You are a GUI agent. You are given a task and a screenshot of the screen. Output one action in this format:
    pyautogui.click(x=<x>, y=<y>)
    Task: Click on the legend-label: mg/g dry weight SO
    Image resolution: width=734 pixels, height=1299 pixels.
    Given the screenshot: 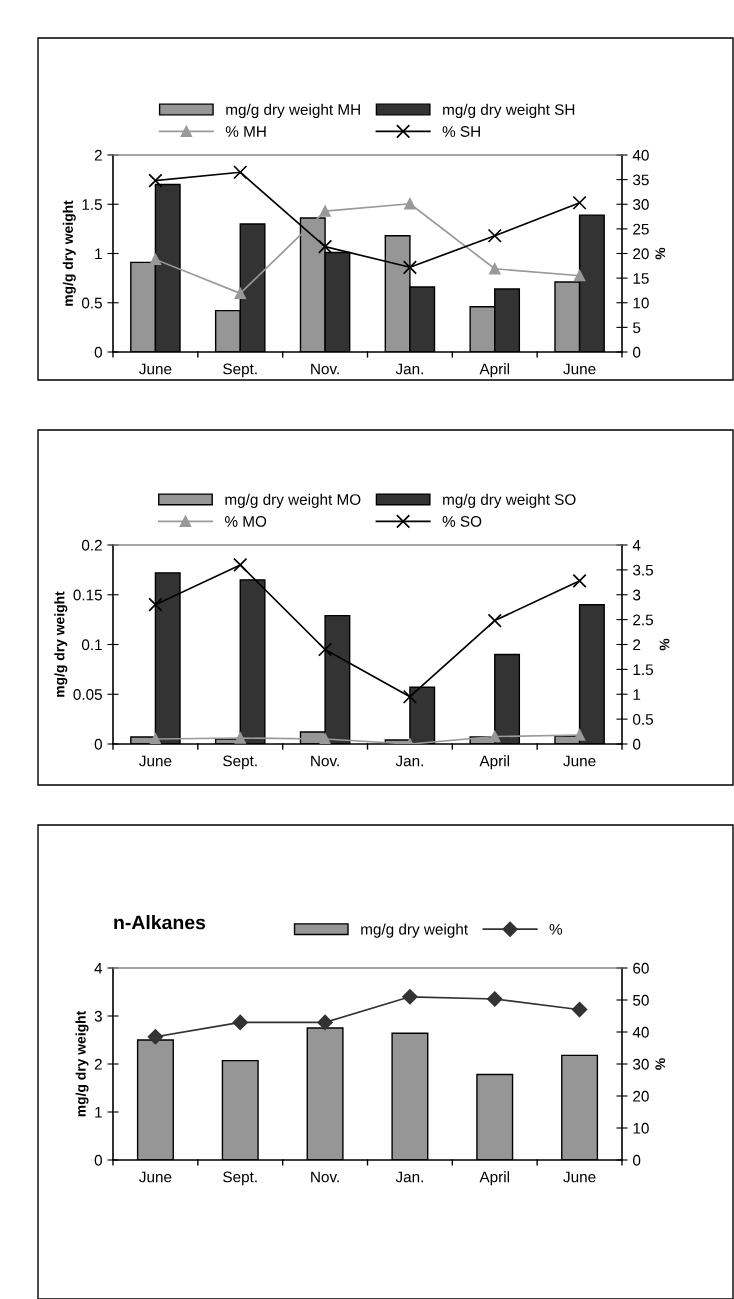 What is the action you would take?
    pyautogui.click(x=509, y=500)
    